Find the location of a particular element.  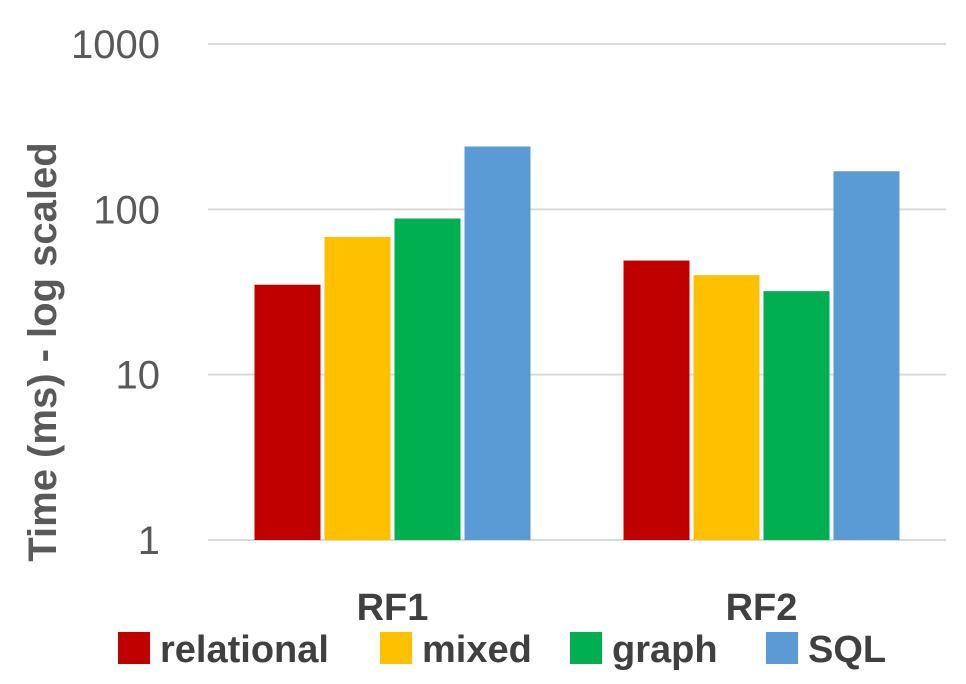

legend-label-graph: graph is located at coordinates (665, 650).